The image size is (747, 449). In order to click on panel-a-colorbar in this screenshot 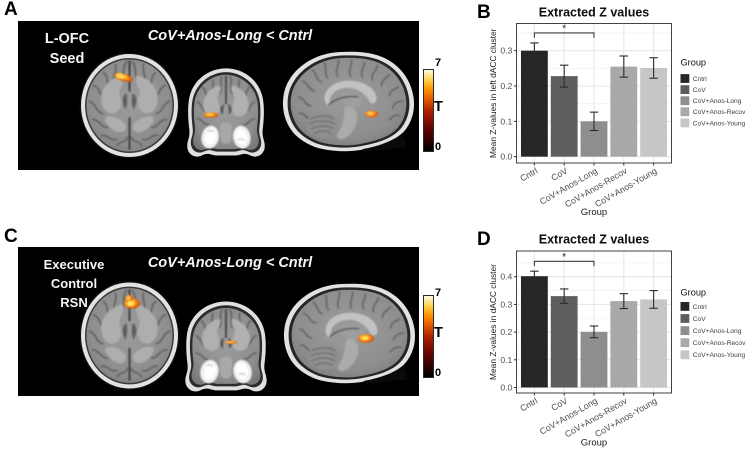, I will do `click(428, 110)`.